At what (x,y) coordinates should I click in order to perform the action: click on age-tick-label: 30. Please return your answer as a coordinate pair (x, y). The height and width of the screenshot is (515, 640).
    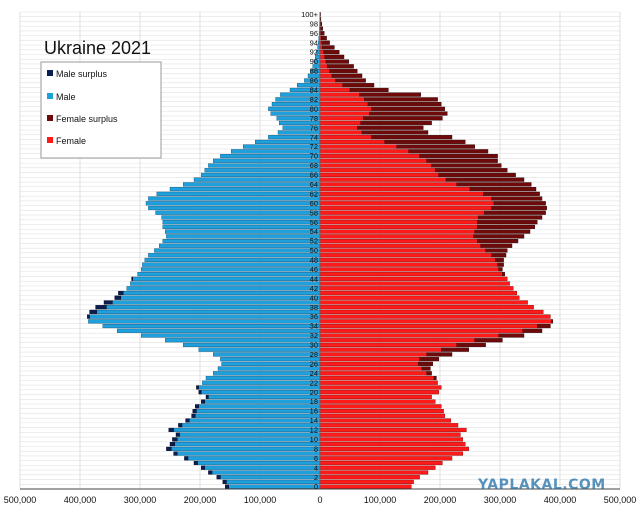
    Looking at the image, I should click on (314, 345).